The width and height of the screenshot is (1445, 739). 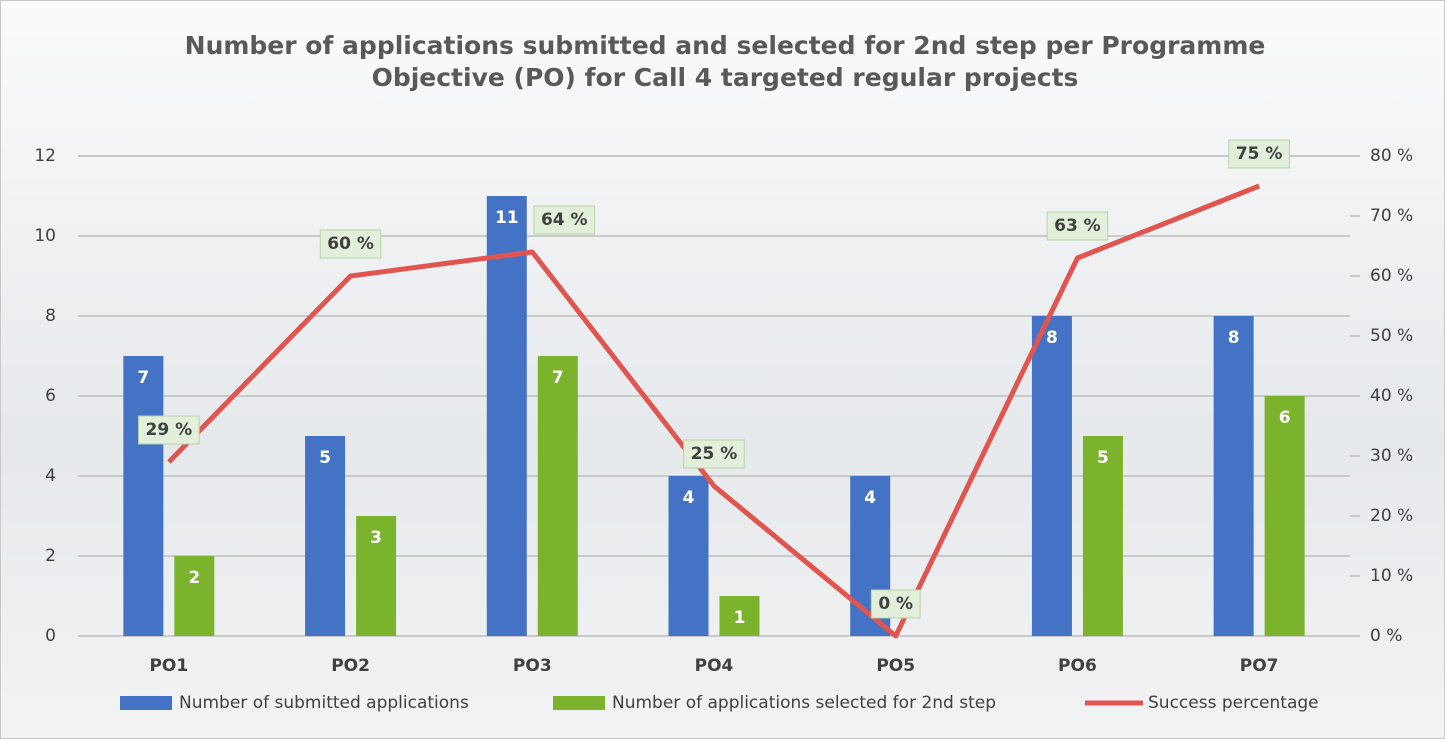 What do you see at coordinates (1391, 156) in the screenshot?
I see `y2-tick-label: 80 %` at bounding box center [1391, 156].